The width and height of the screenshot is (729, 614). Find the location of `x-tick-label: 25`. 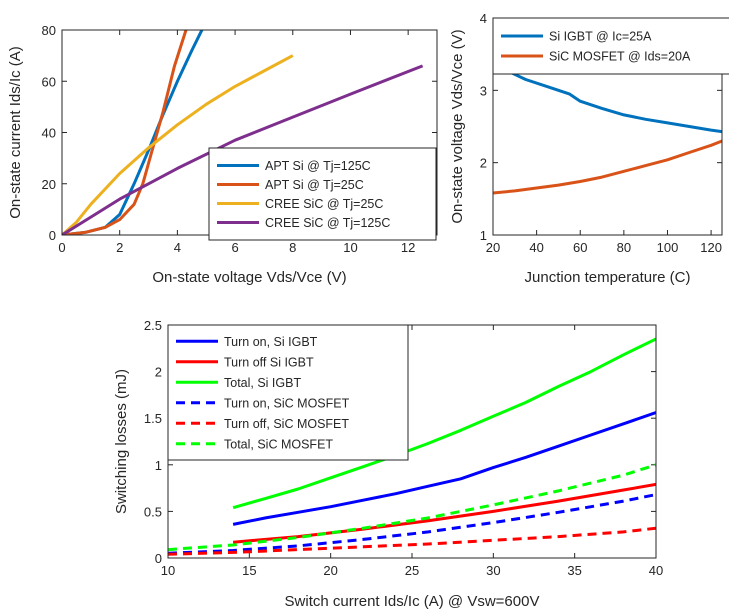

x-tick-label: 25 is located at coordinates (412, 570).